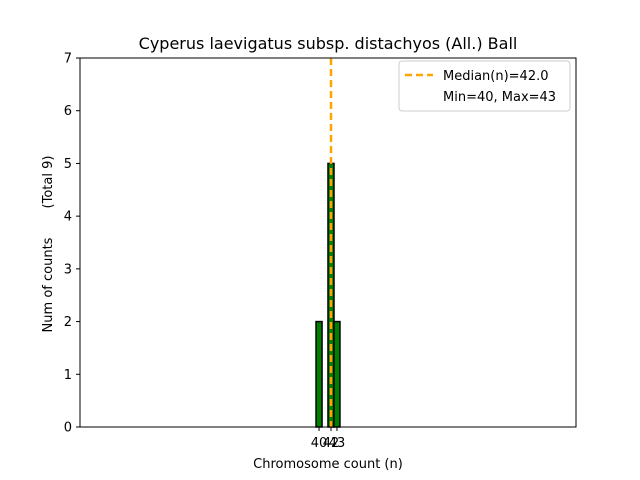 The width and height of the screenshot is (640, 480). I want to click on y-tick-label: 1, so click(68, 375).